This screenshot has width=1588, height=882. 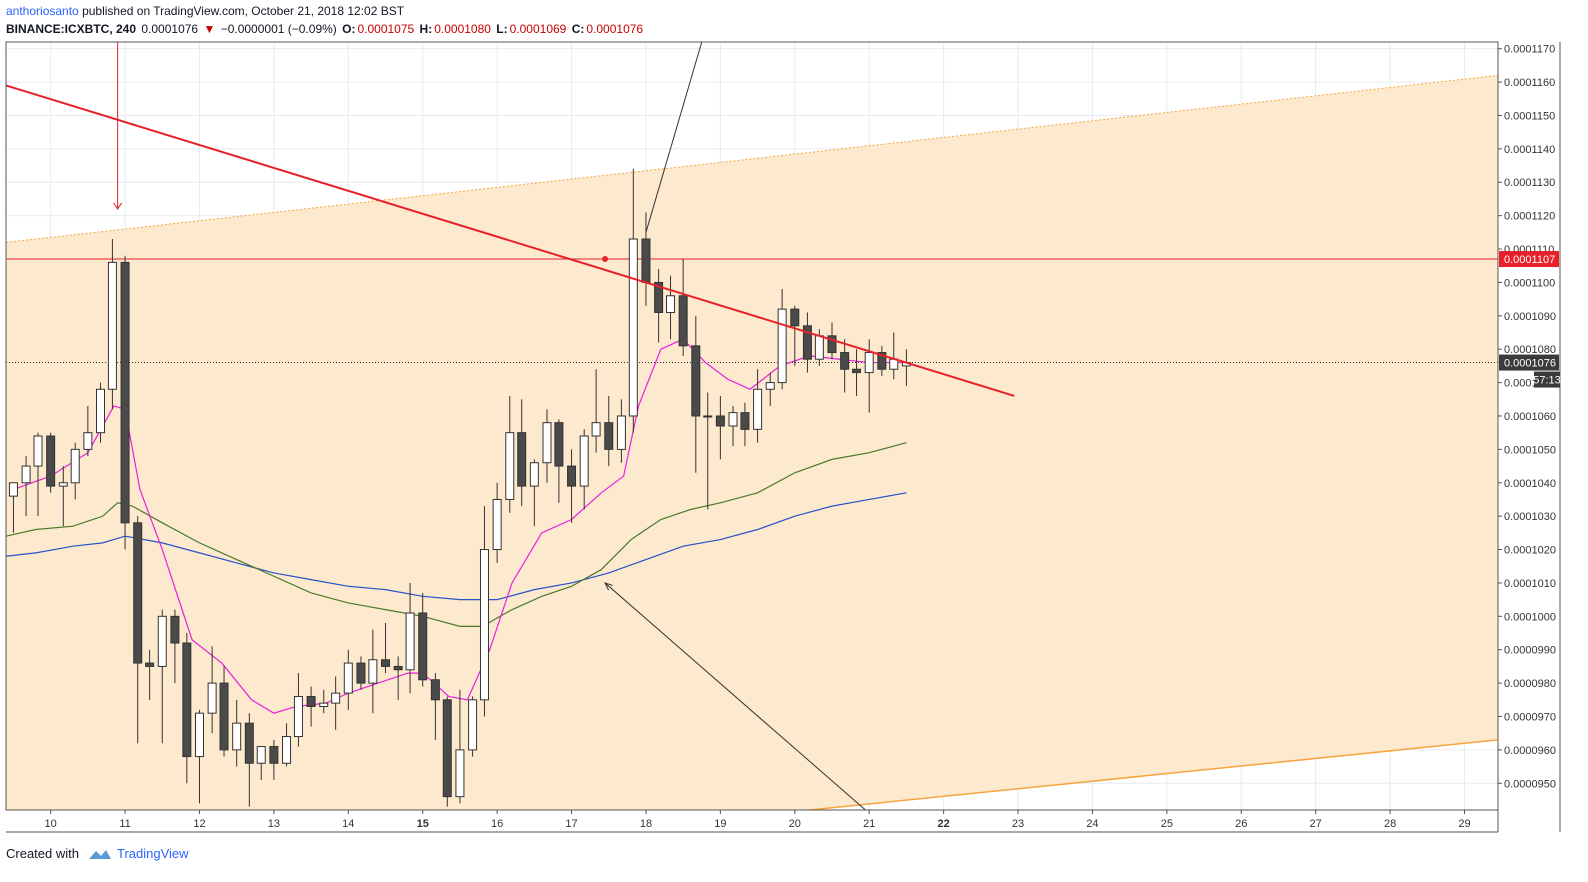 I want to click on annotation-arrow-head, so click(x=608, y=586).